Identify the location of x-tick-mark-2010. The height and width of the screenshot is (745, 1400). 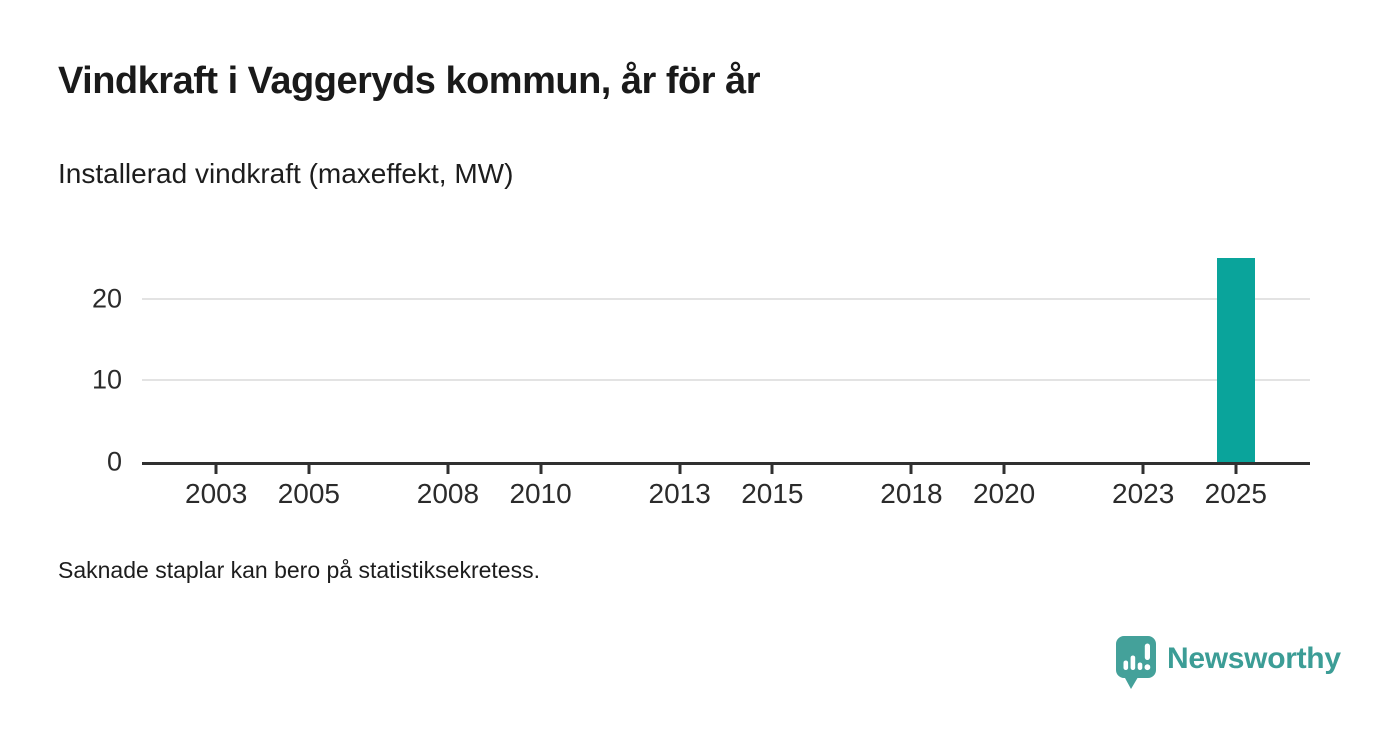
(541, 469).